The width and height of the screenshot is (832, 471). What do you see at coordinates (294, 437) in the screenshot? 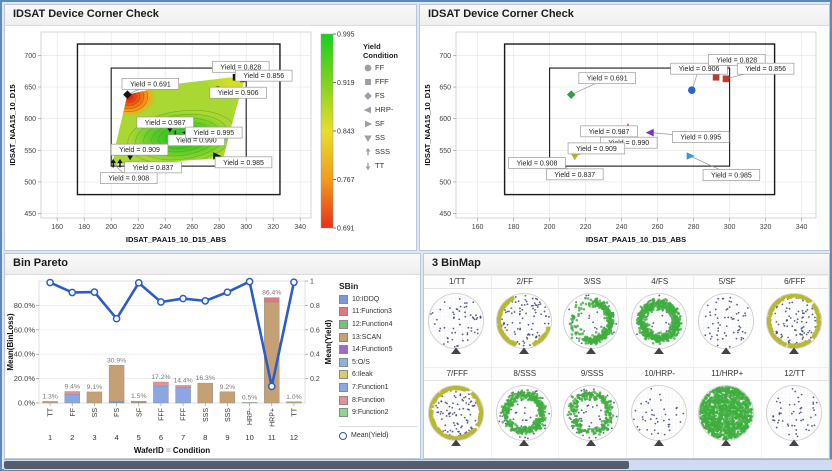
I see `svg-text: 12` at bounding box center [294, 437].